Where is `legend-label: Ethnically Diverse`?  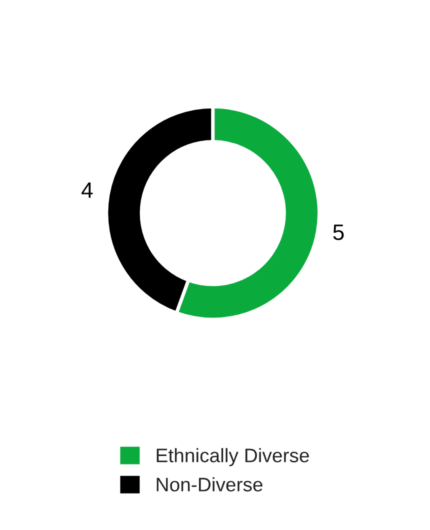 legend-label: Ethnically Diverse is located at coordinates (232, 457).